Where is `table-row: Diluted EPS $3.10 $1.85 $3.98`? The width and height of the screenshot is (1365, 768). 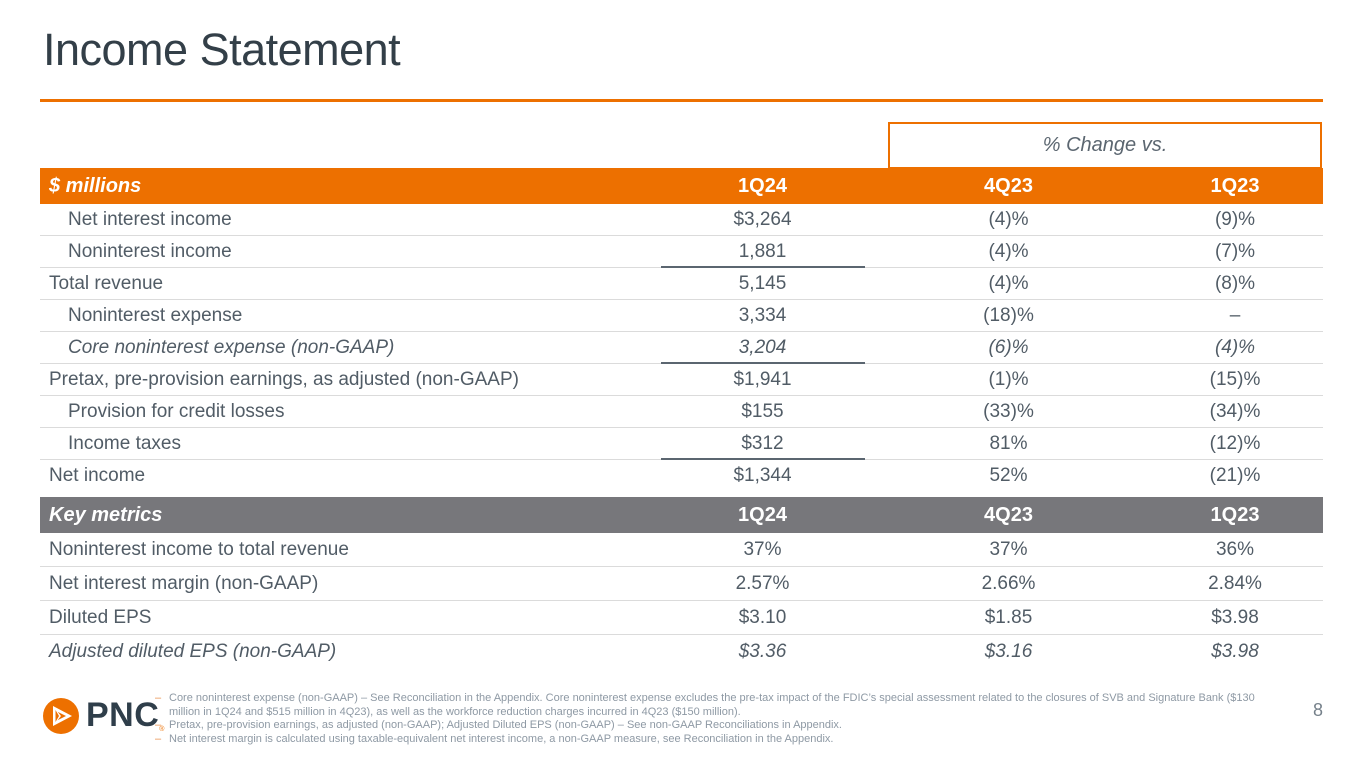 table-row: Diluted EPS $3.10 $1.85 $3.98 is located at coordinates (681, 618).